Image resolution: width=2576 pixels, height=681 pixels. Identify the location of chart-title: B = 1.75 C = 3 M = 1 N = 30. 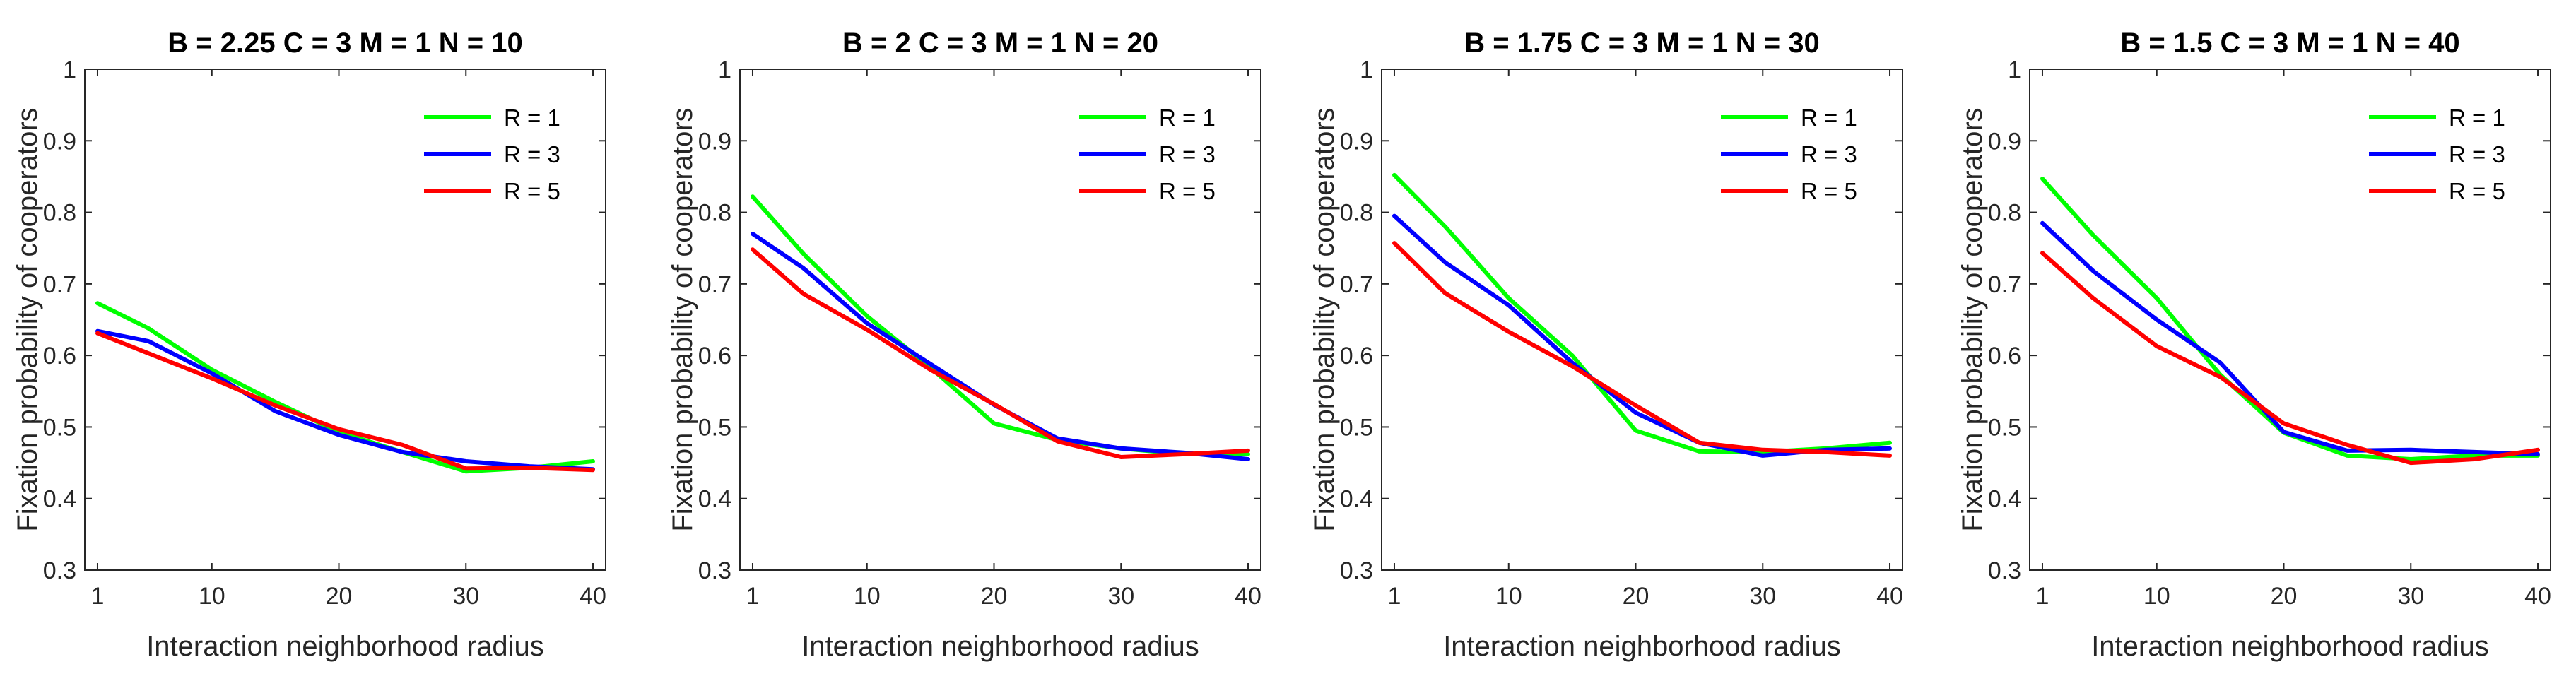
(1642, 43).